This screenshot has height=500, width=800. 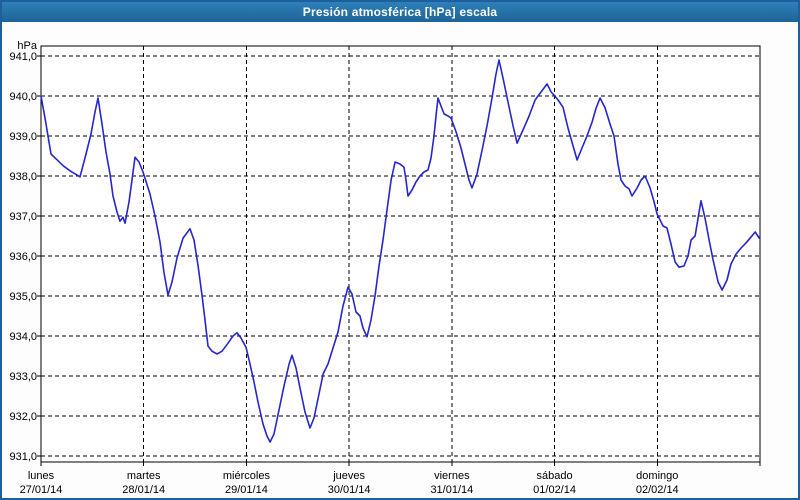 What do you see at coordinates (23, 417) in the screenshot?
I see `y-axis-tick-label: 932,0` at bounding box center [23, 417].